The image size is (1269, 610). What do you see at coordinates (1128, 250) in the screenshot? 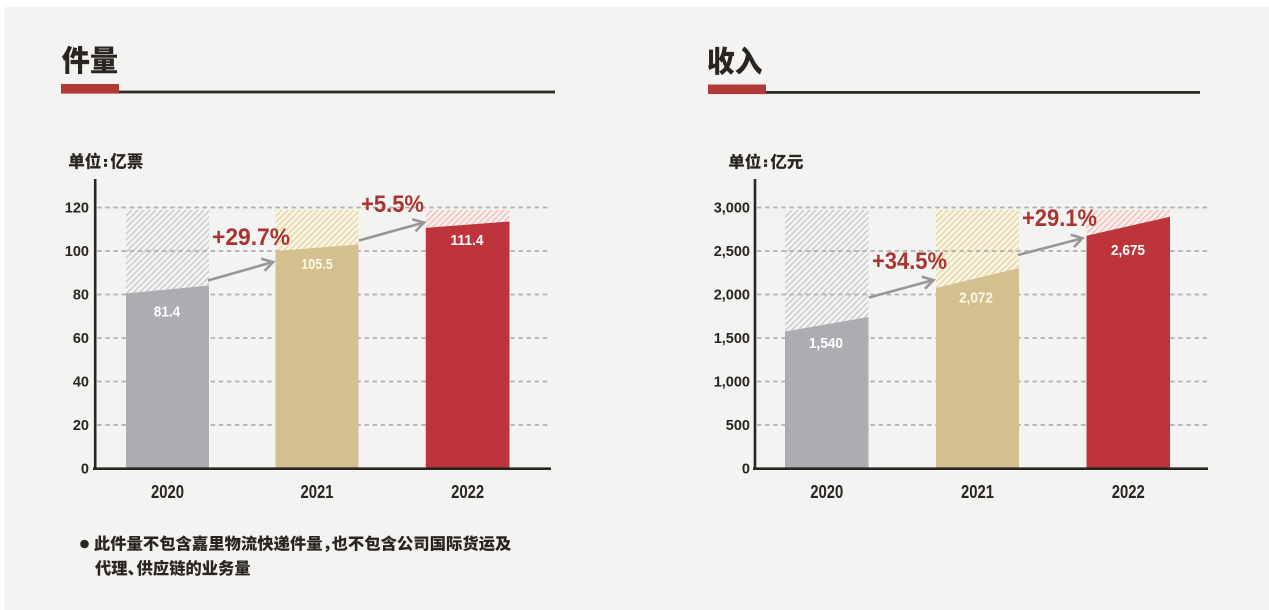
I see `svg-text: 2,675` at bounding box center [1128, 250].